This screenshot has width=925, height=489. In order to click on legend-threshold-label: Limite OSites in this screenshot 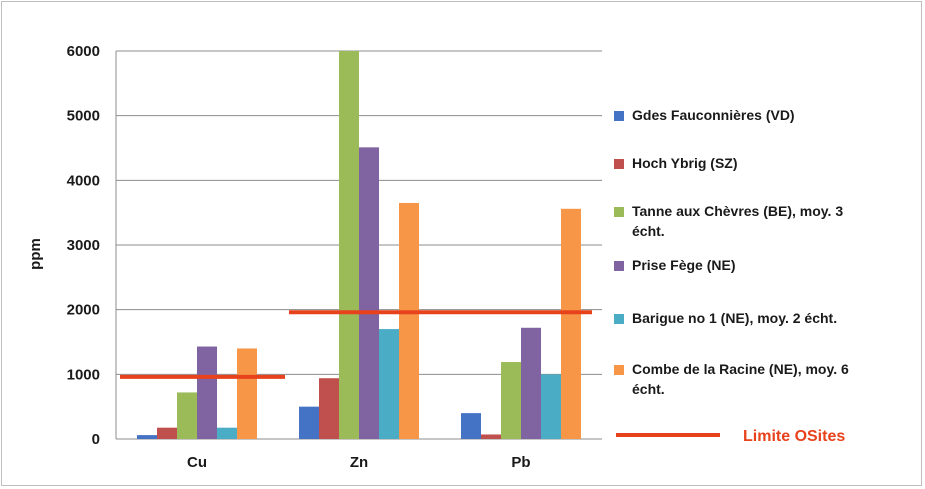, I will do `click(794, 436)`.